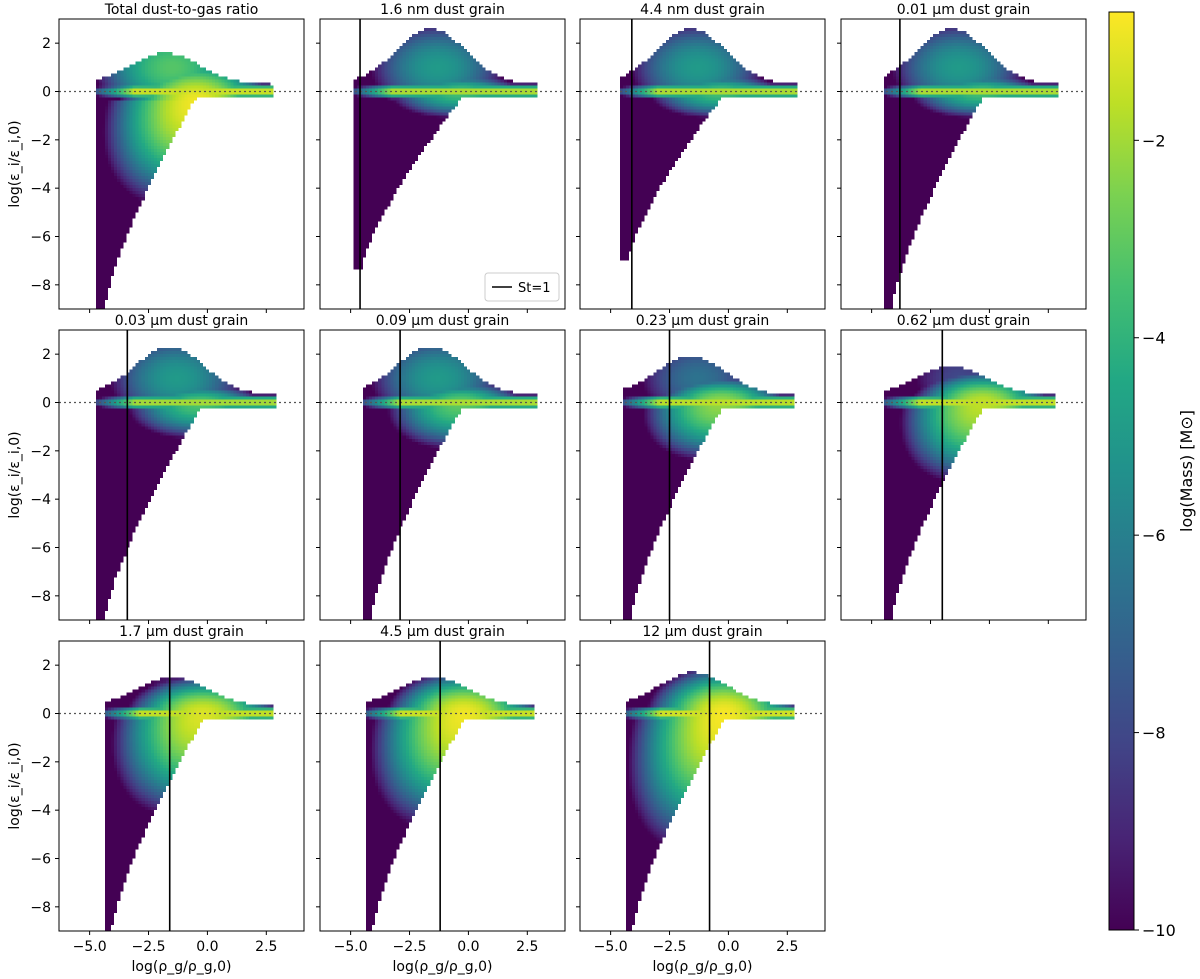 The width and height of the screenshot is (1200, 979). I want to click on panel: 0.23 μm dust grain, so click(701, 468).